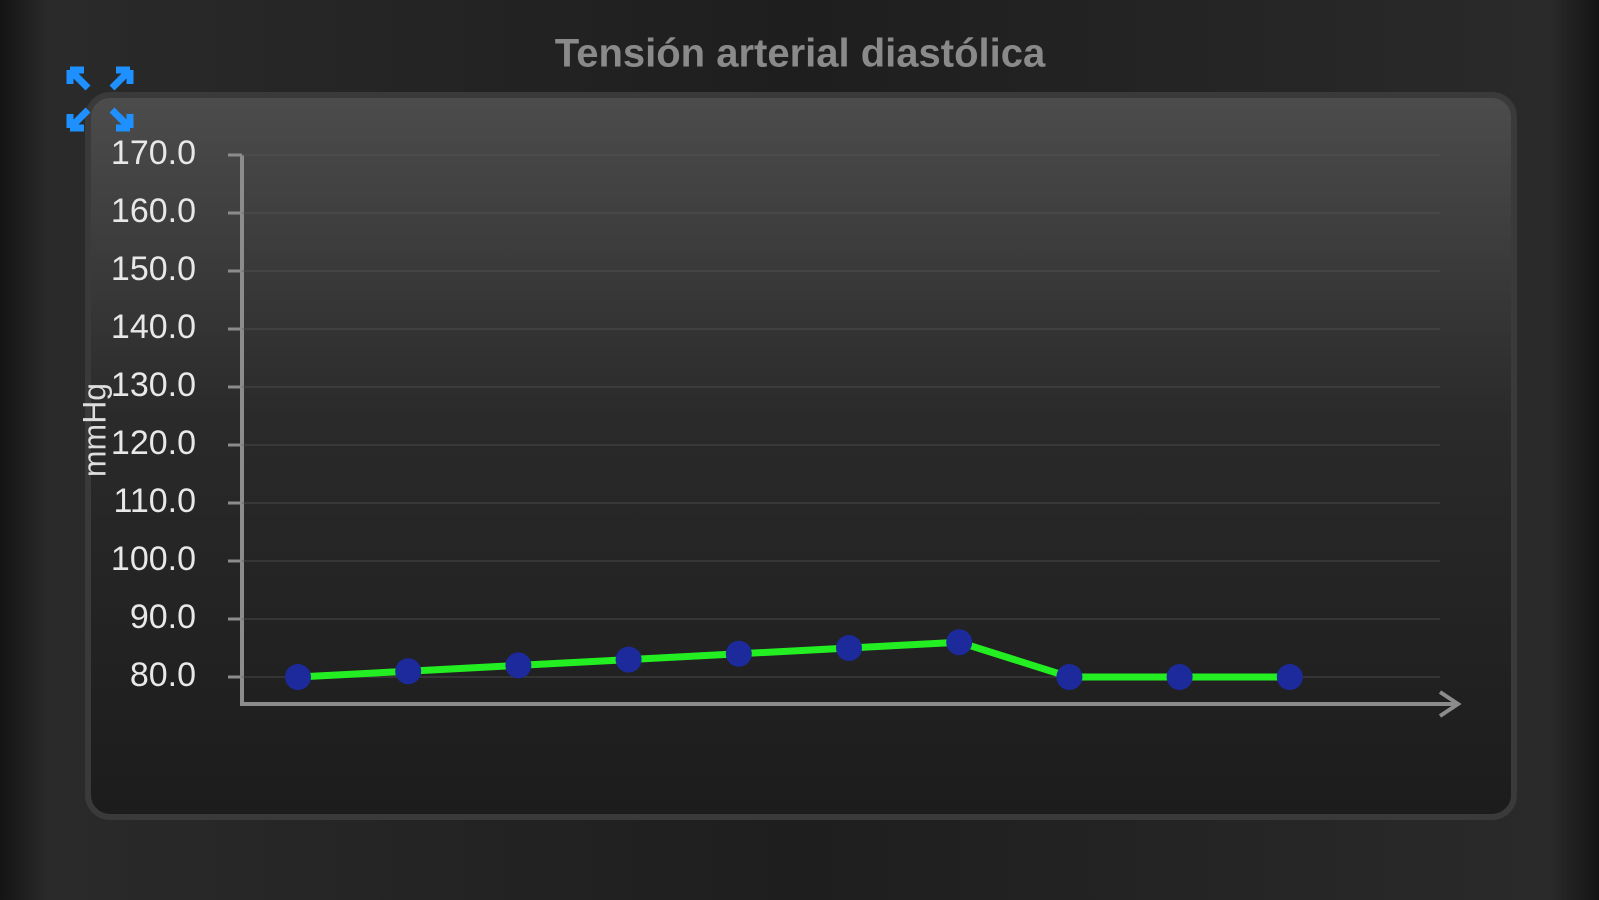  What do you see at coordinates (163, 617) in the screenshot?
I see `y-tick-label: 90.0` at bounding box center [163, 617].